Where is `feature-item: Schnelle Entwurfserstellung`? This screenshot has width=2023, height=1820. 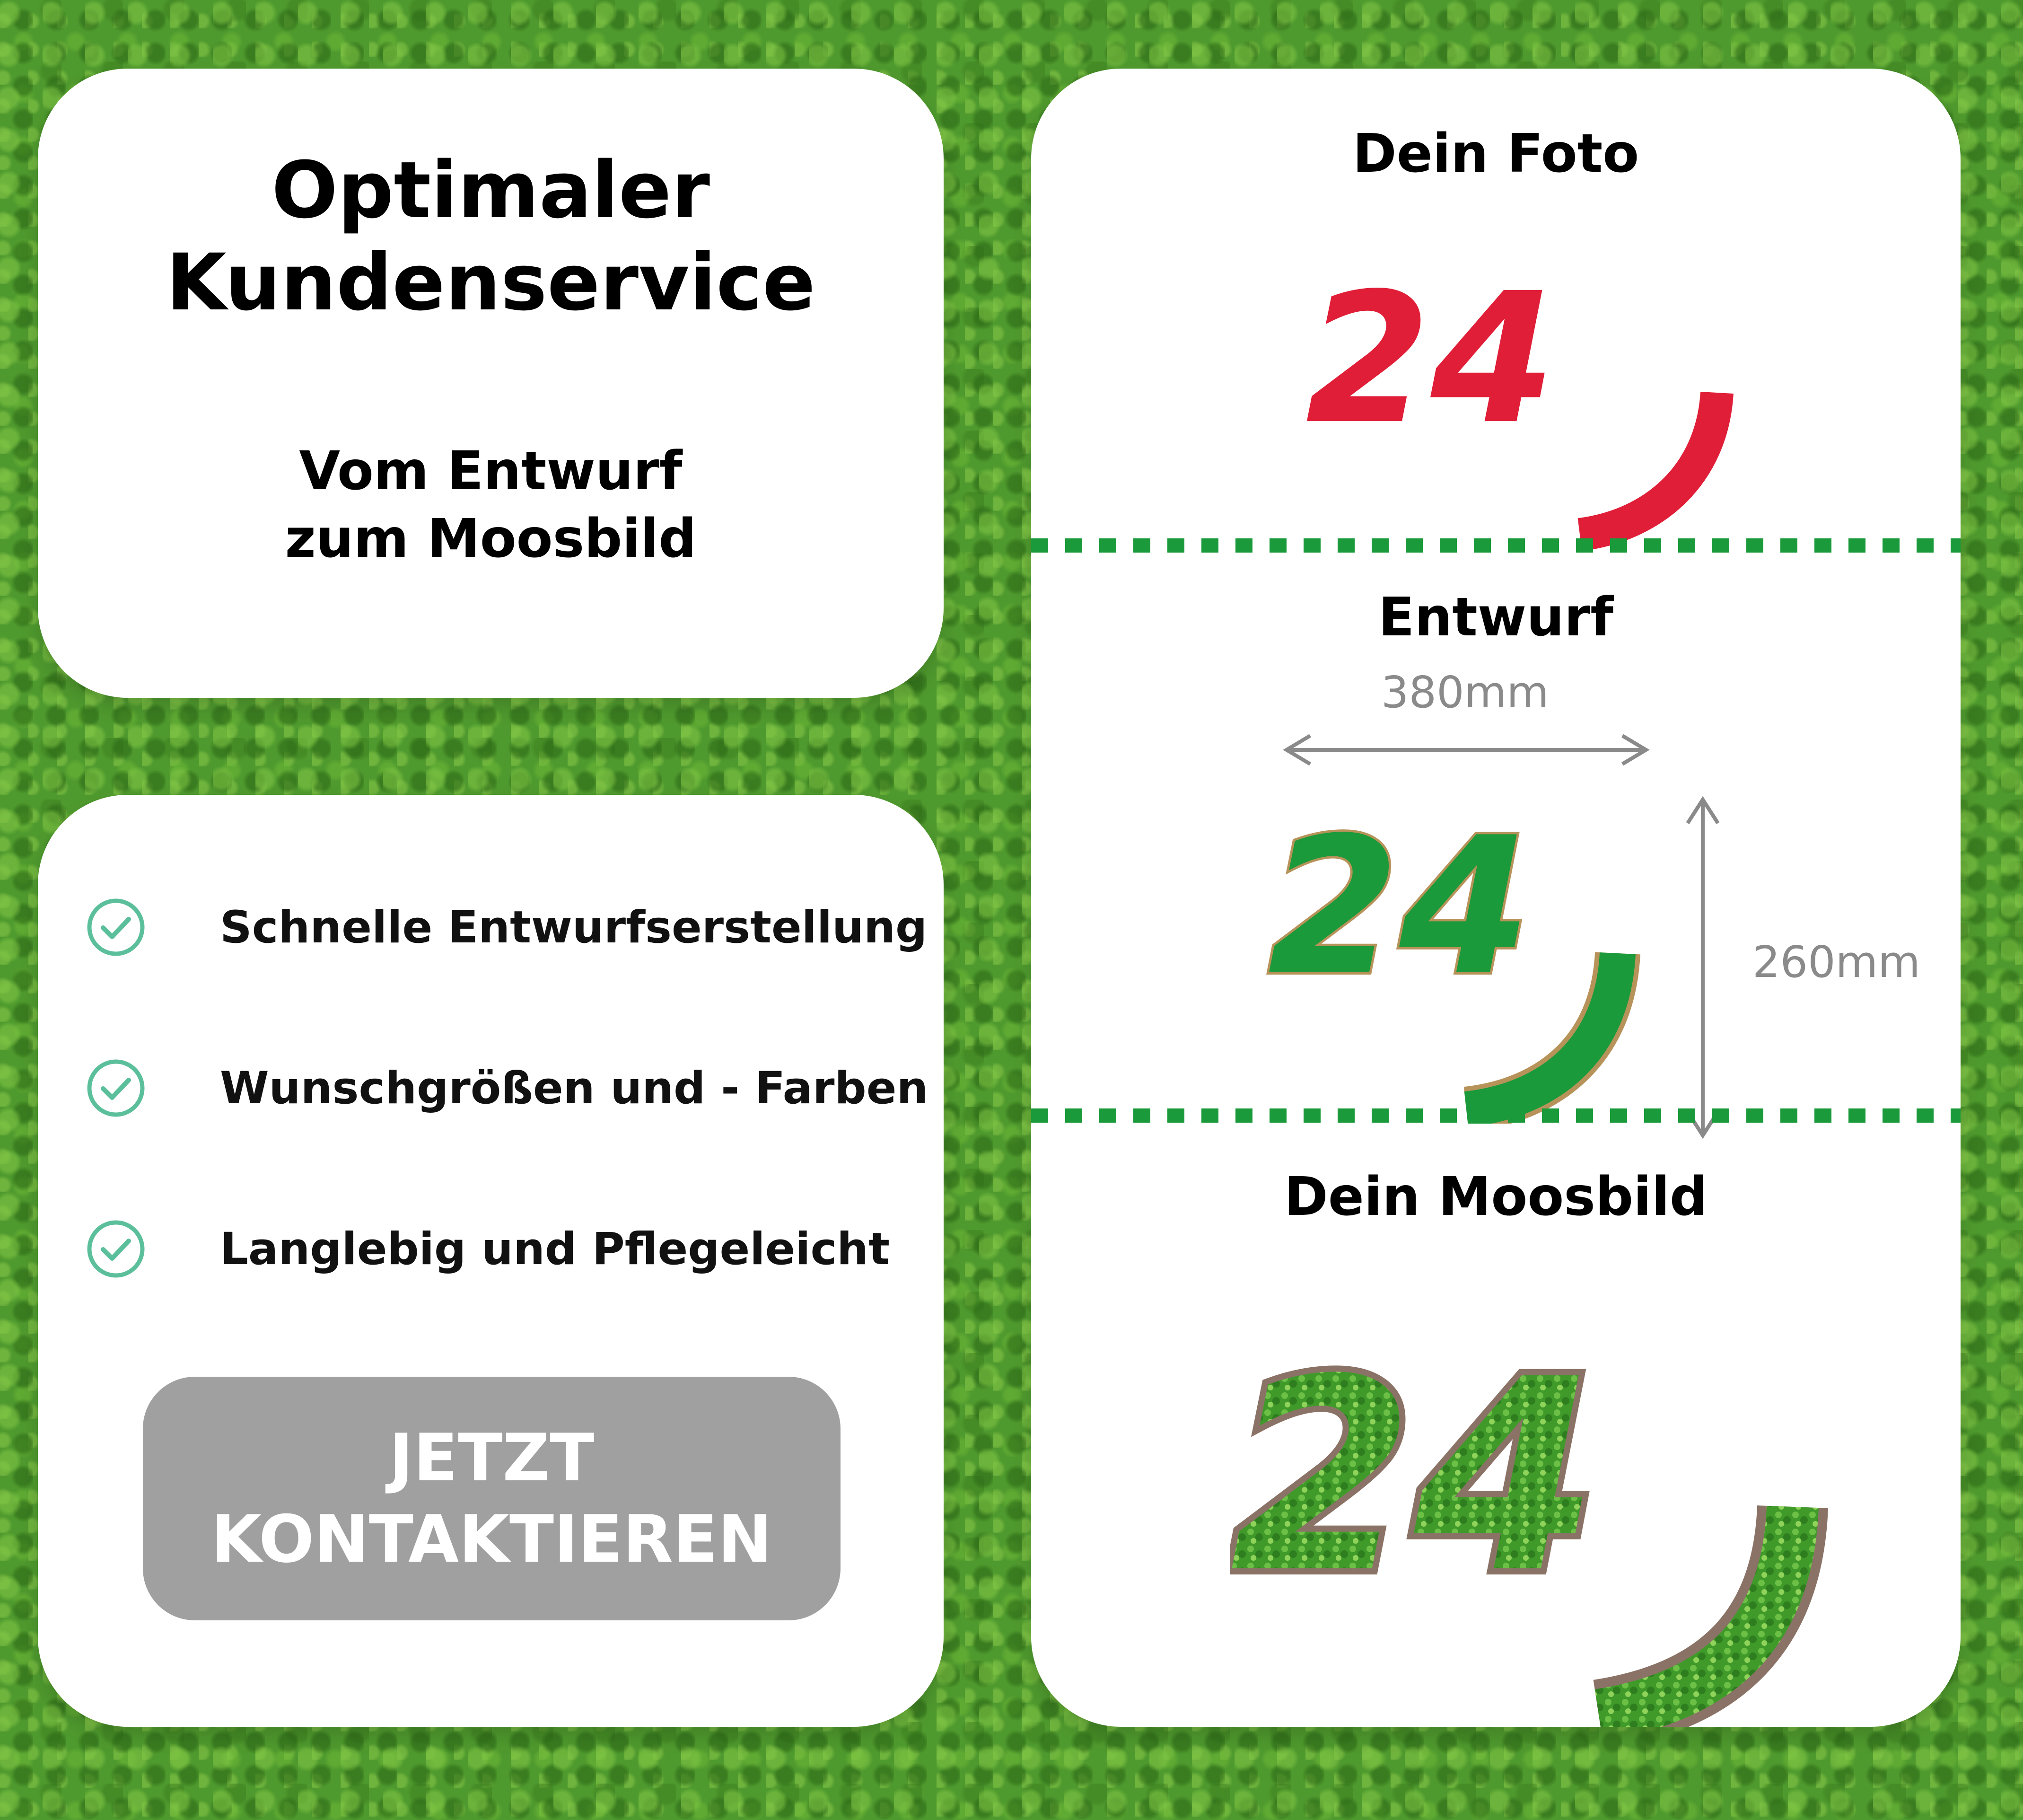 feature-item: Schnelle Entwurfserstellung is located at coordinates (506, 927).